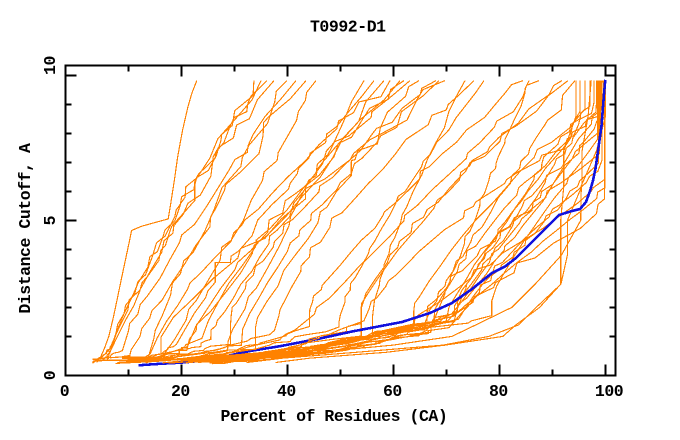 The height and width of the screenshot is (440, 680). What do you see at coordinates (50, 220) in the screenshot?
I see `svg-text: 5` at bounding box center [50, 220].